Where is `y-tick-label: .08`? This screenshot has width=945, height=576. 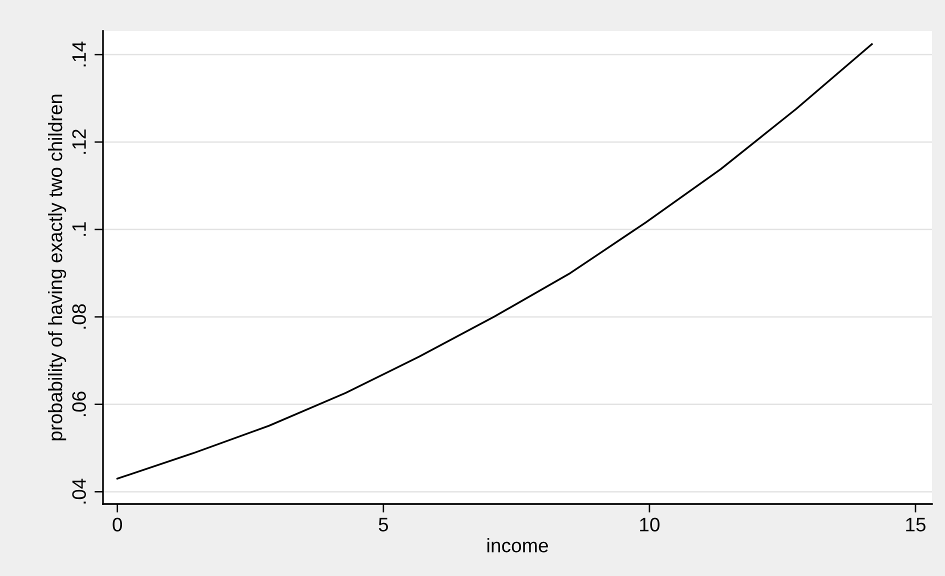 y-tick-label: .08 is located at coordinates (79, 316).